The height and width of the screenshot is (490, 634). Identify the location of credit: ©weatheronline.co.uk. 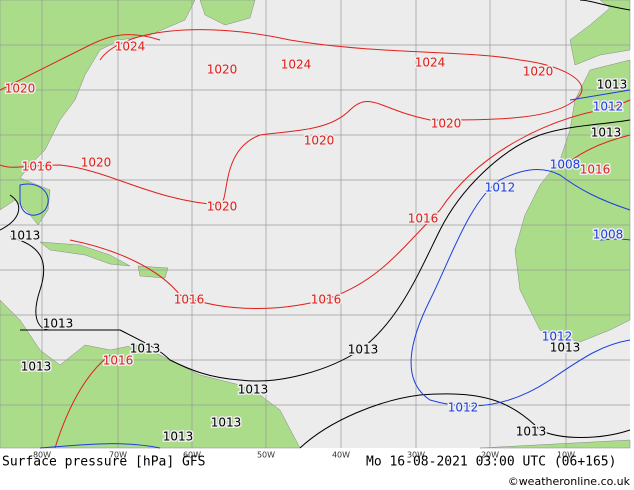
(569, 481).